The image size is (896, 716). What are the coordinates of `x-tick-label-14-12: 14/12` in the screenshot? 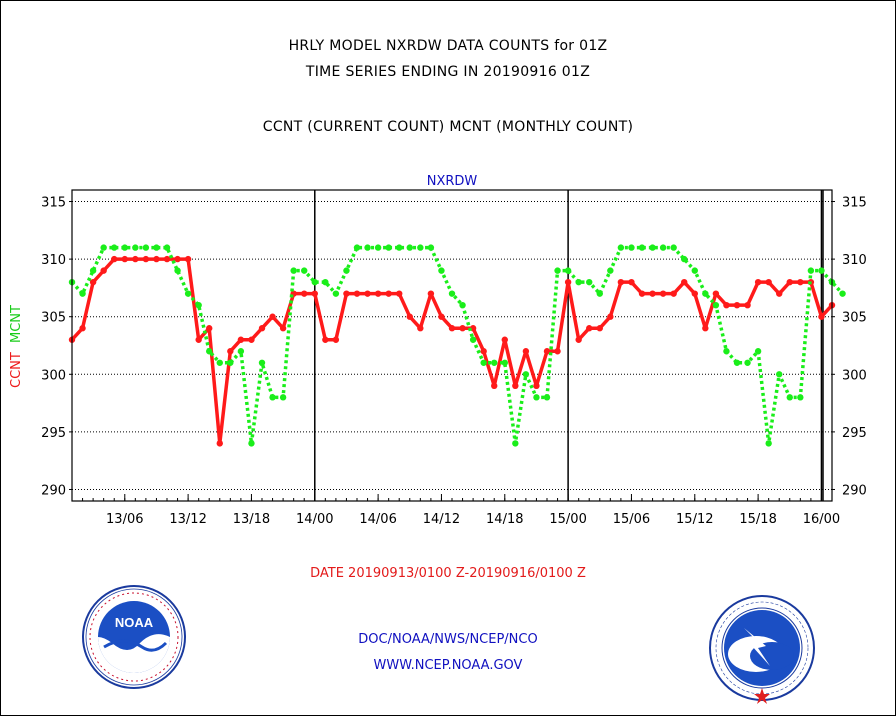 It's located at (441, 519).